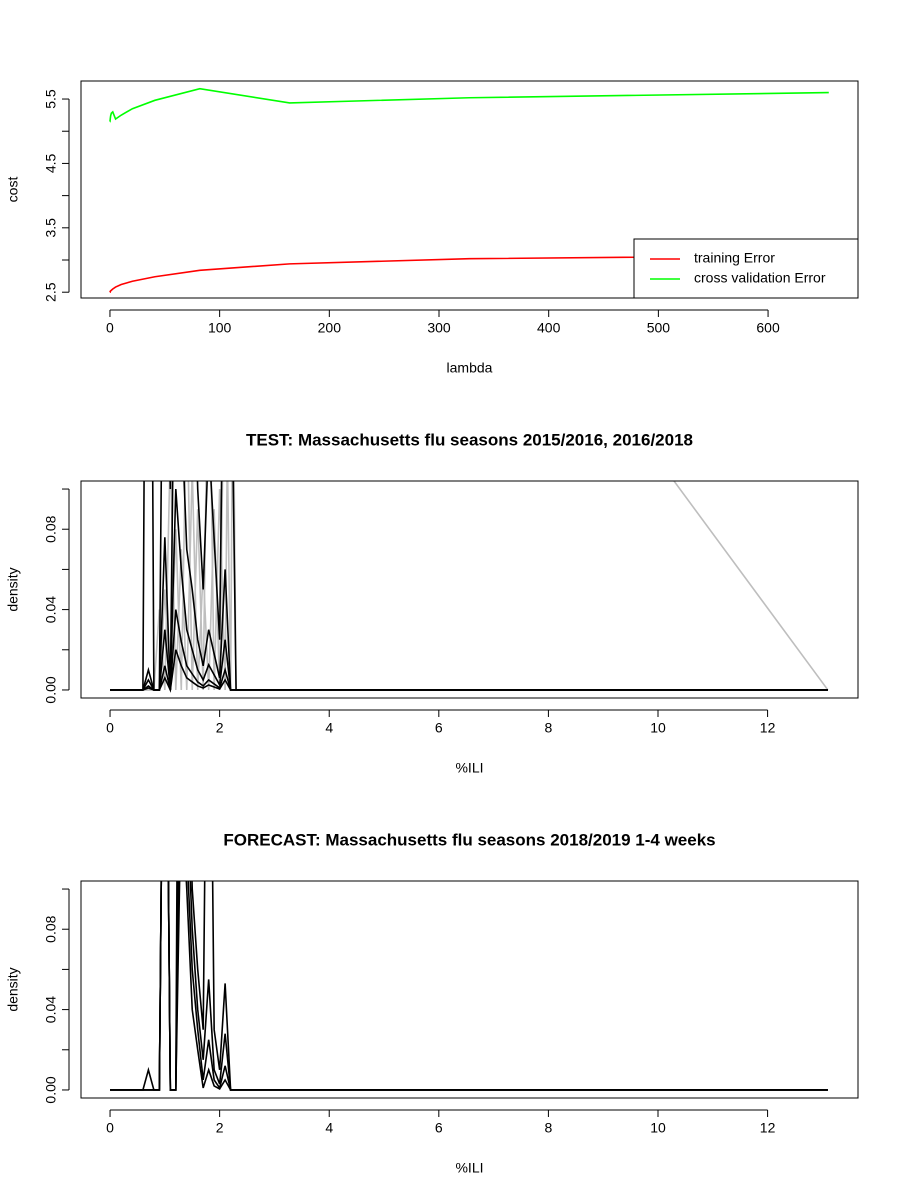  I want to click on x-axis-label: lambda, so click(470, 368).